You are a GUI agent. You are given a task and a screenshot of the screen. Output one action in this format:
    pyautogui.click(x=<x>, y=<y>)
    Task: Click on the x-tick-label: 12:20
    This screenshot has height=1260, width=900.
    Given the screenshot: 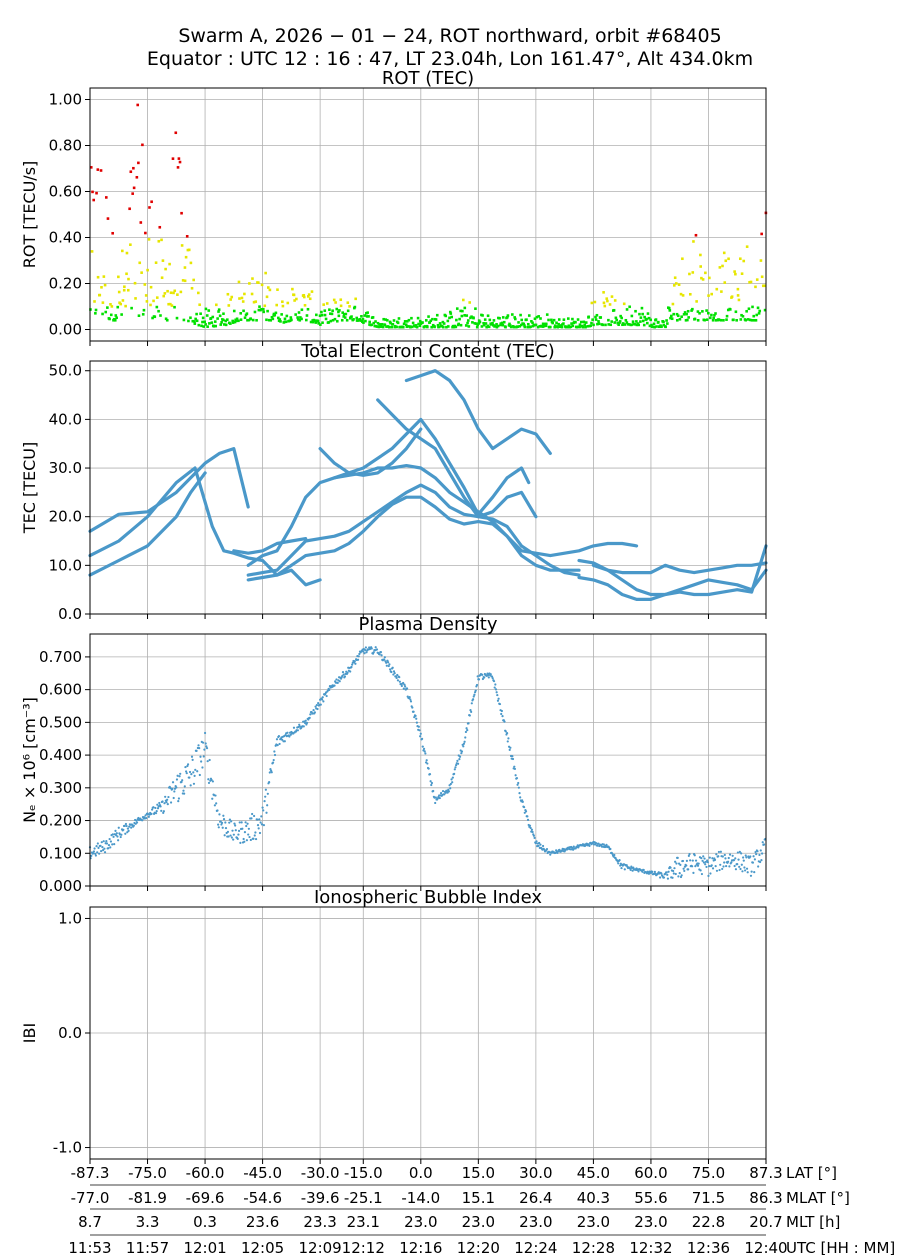 What is the action you would take?
    pyautogui.click(x=478, y=1248)
    